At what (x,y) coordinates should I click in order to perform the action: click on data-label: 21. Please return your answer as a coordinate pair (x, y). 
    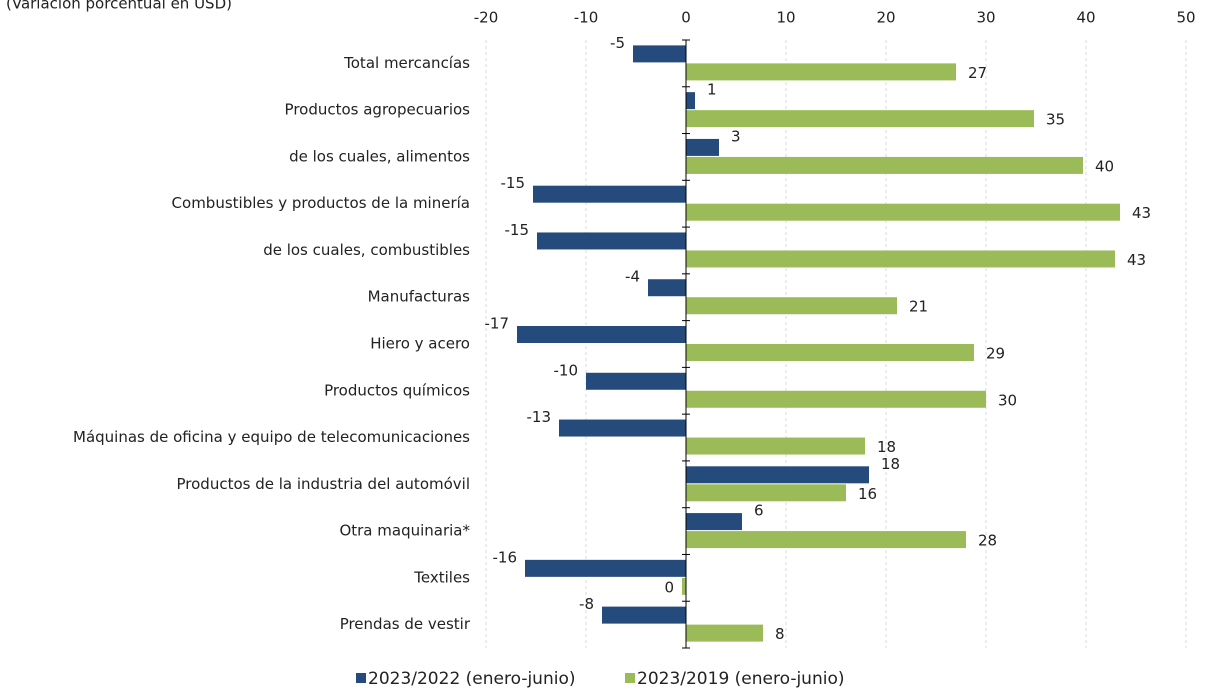
    Looking at the image, I should click on (918, 307).